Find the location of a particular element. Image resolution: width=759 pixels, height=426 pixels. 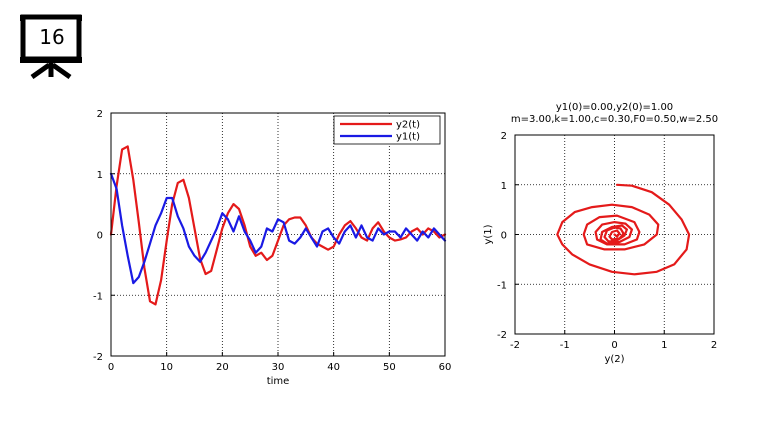

chart1-y-axis-label: y(1) is located at coordinates (488, 234).